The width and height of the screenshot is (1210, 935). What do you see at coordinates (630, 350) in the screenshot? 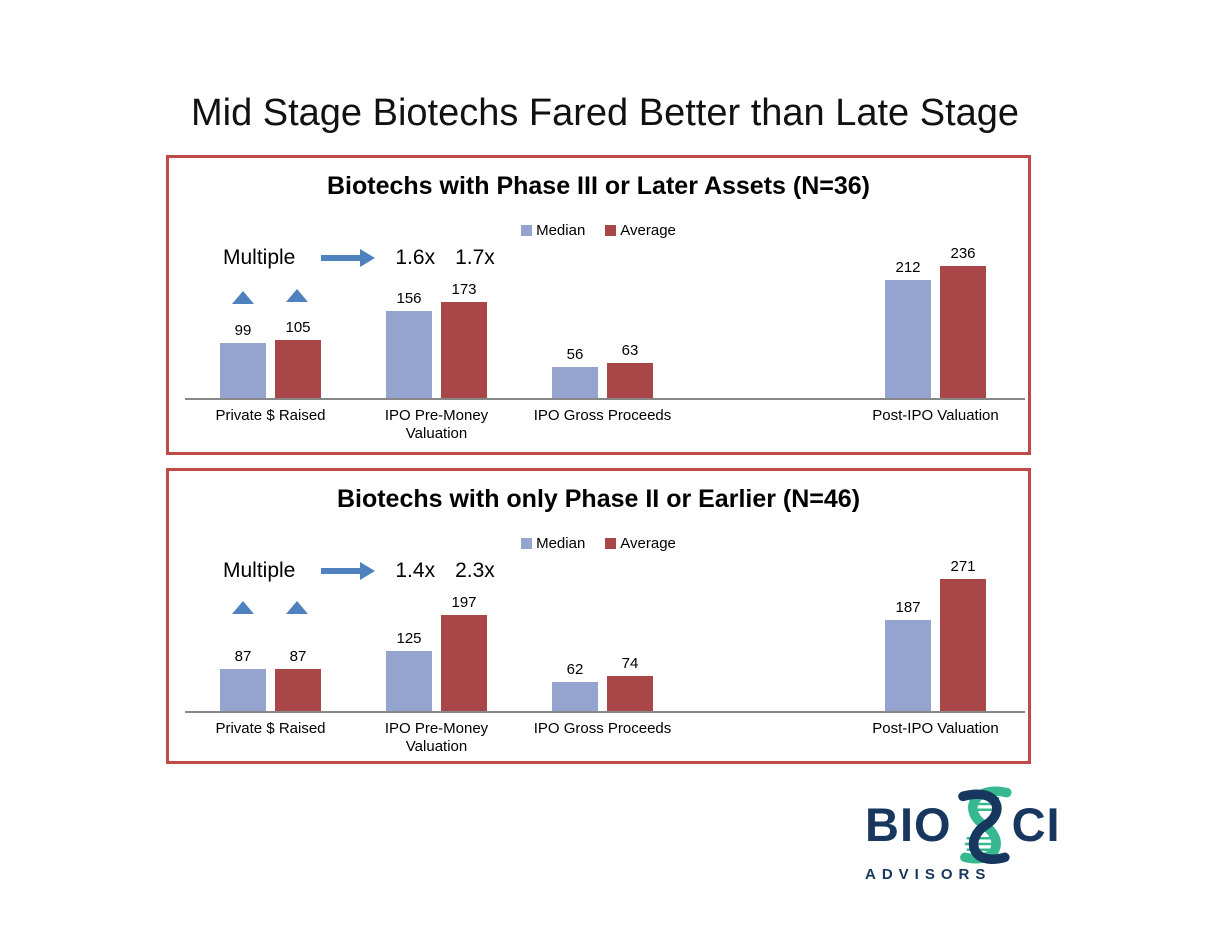
I see `bar-value-label: 63` at bounding box center [630, 350].